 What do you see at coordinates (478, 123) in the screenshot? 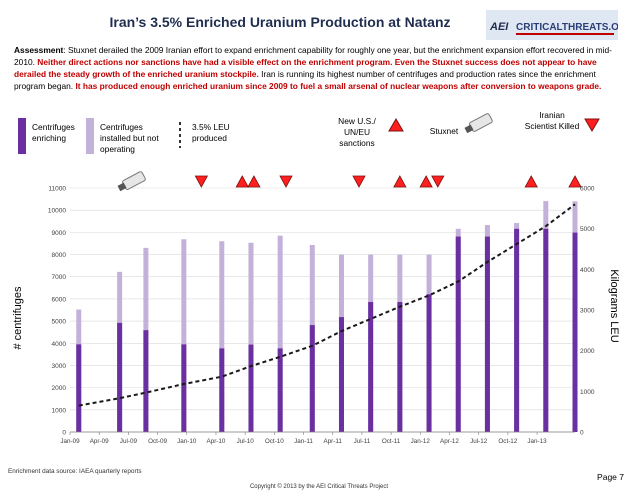
I see `usb-drive-legend-icon` at bounding box center [478, 123].